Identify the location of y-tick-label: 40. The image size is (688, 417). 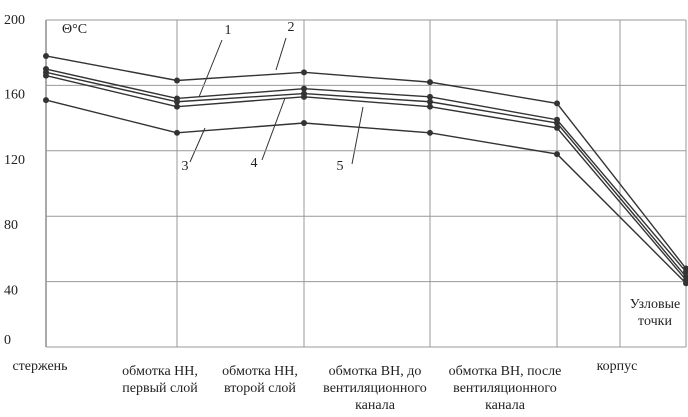
(11, 291).